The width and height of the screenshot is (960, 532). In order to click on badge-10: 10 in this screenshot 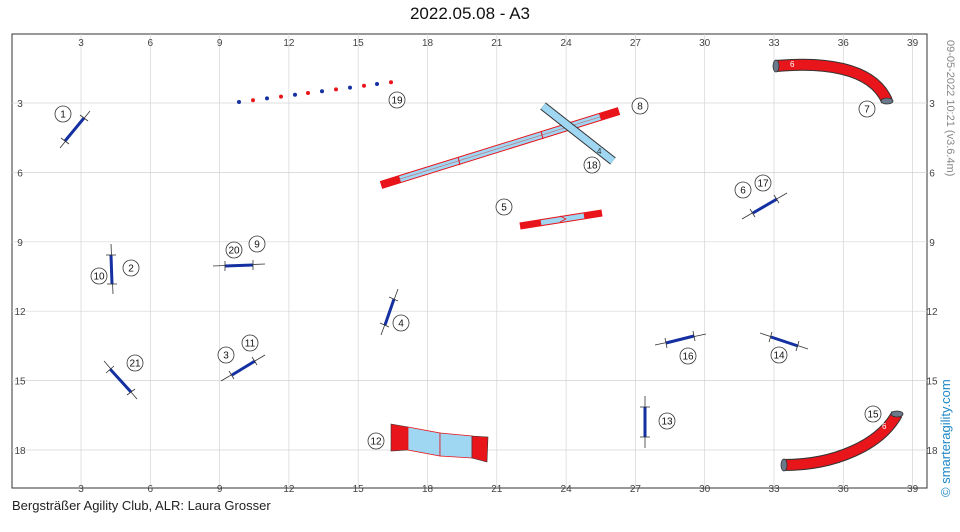, I will do `click(99, 276)`.